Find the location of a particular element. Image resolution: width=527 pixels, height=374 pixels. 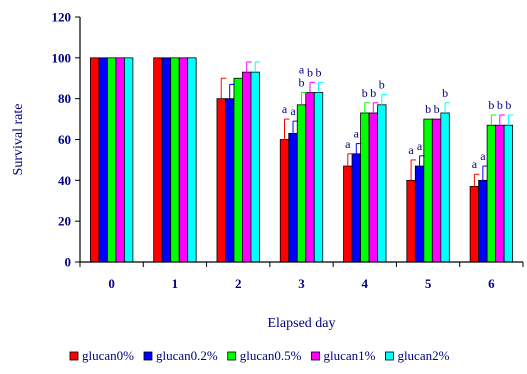

y-tick-label: 40 is located at coordinates (64, 180).